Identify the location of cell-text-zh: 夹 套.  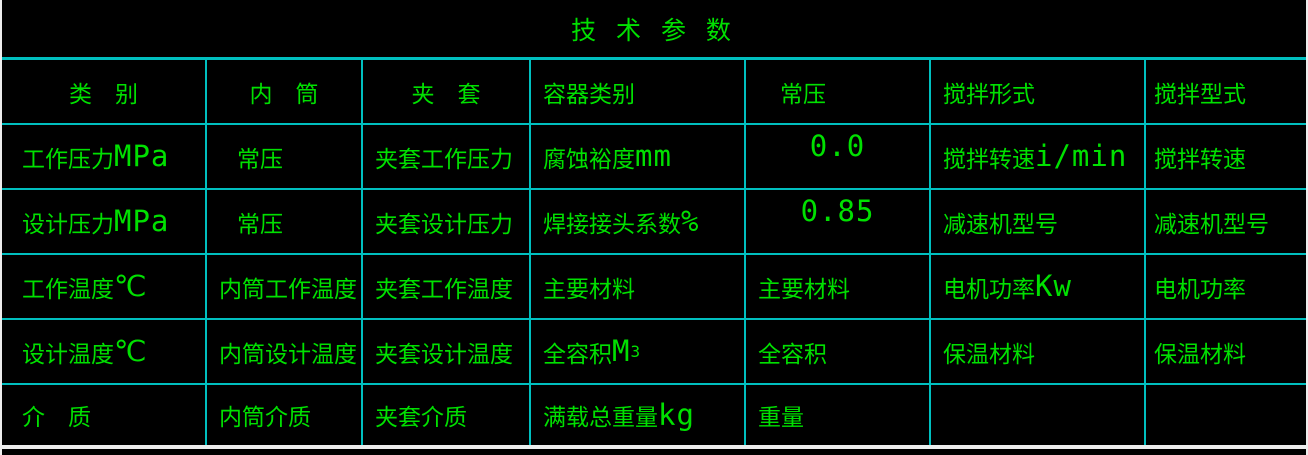
(446, 94).